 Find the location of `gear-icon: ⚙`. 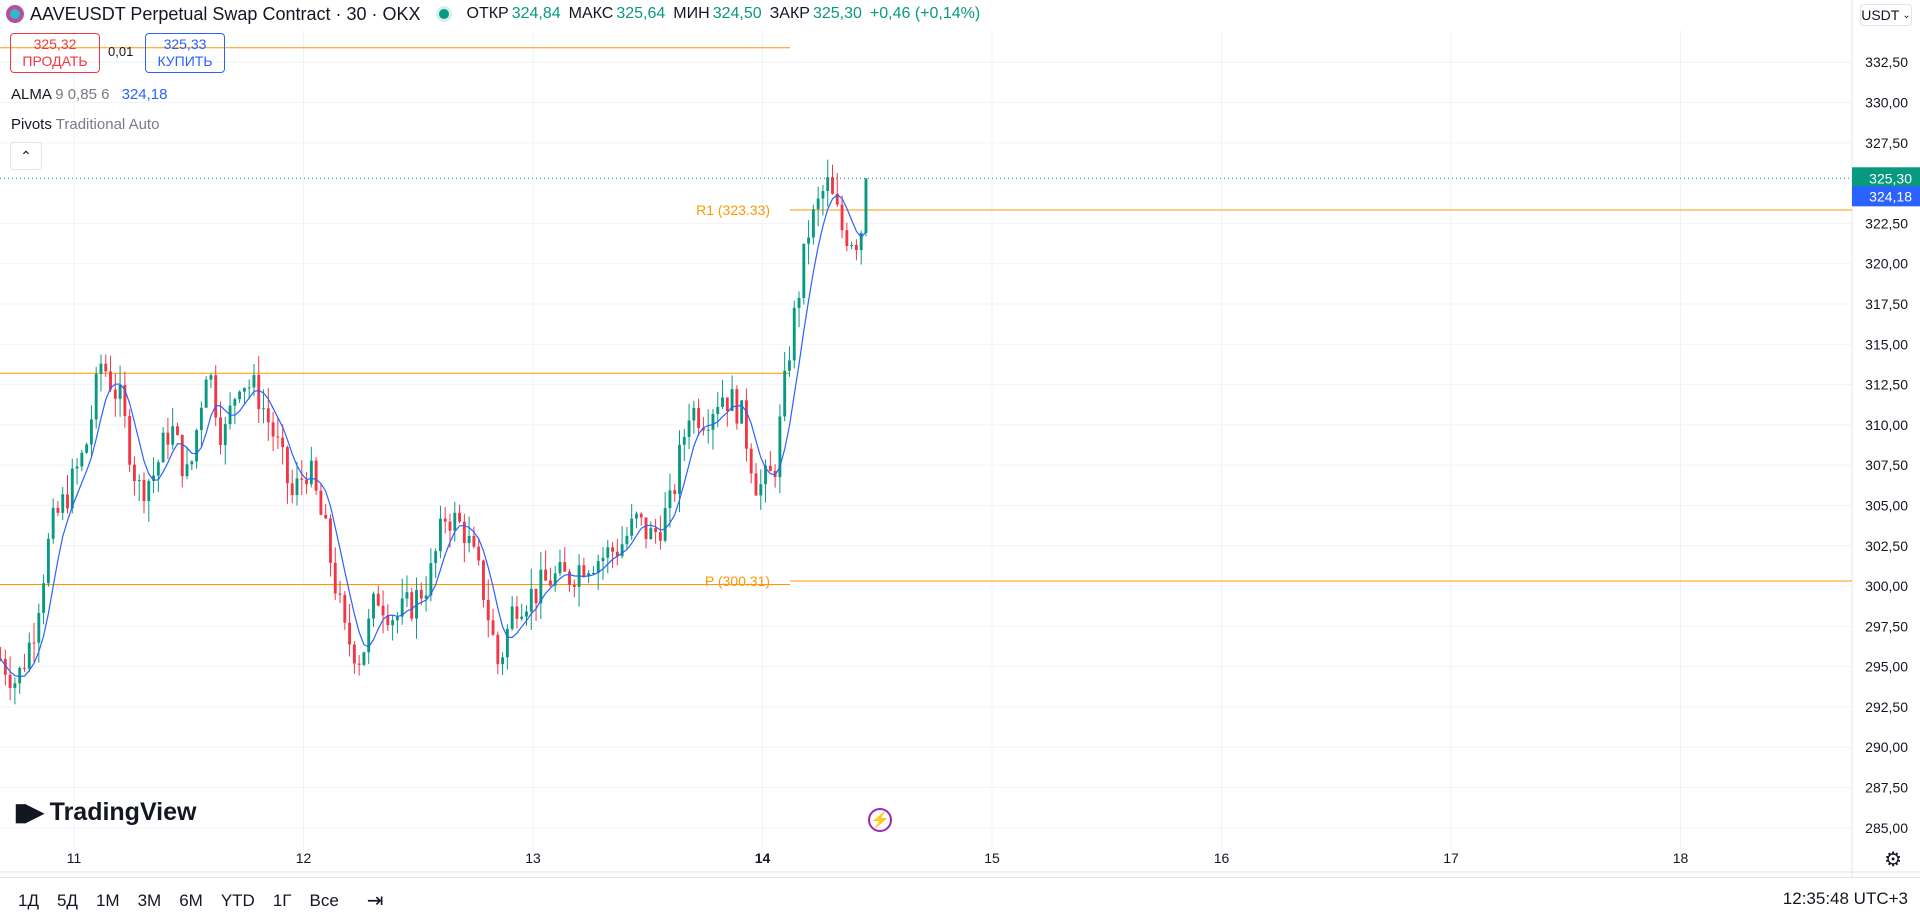

gear-icon: ⚙ is located at coordinates (1893, 860).